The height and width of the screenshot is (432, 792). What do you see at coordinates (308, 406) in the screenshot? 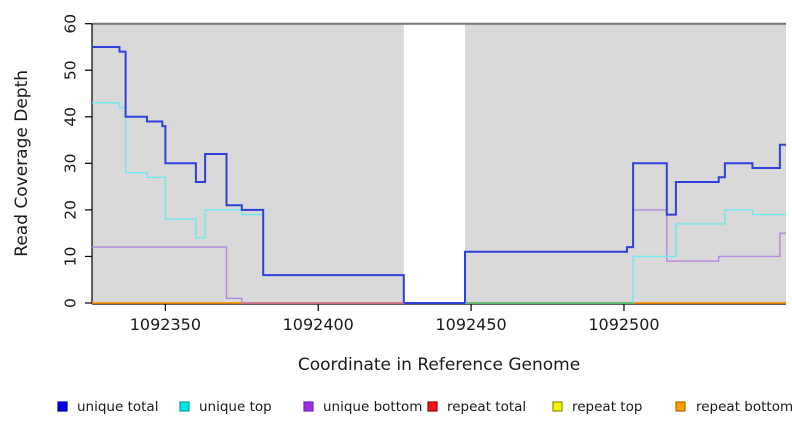
I see `legend-swatch-unique-bottom` at bounding box center [308, 406].